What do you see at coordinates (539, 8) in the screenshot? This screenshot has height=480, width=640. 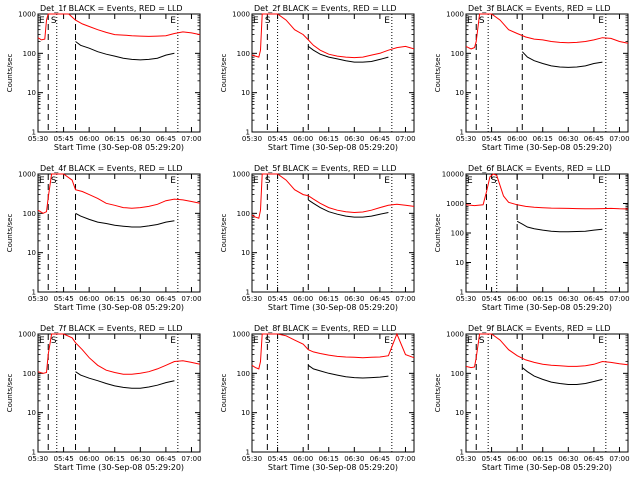 I see `panel-title: Det_3f BLACK = Events, RED = LLD` at bounding box center [539, 8].